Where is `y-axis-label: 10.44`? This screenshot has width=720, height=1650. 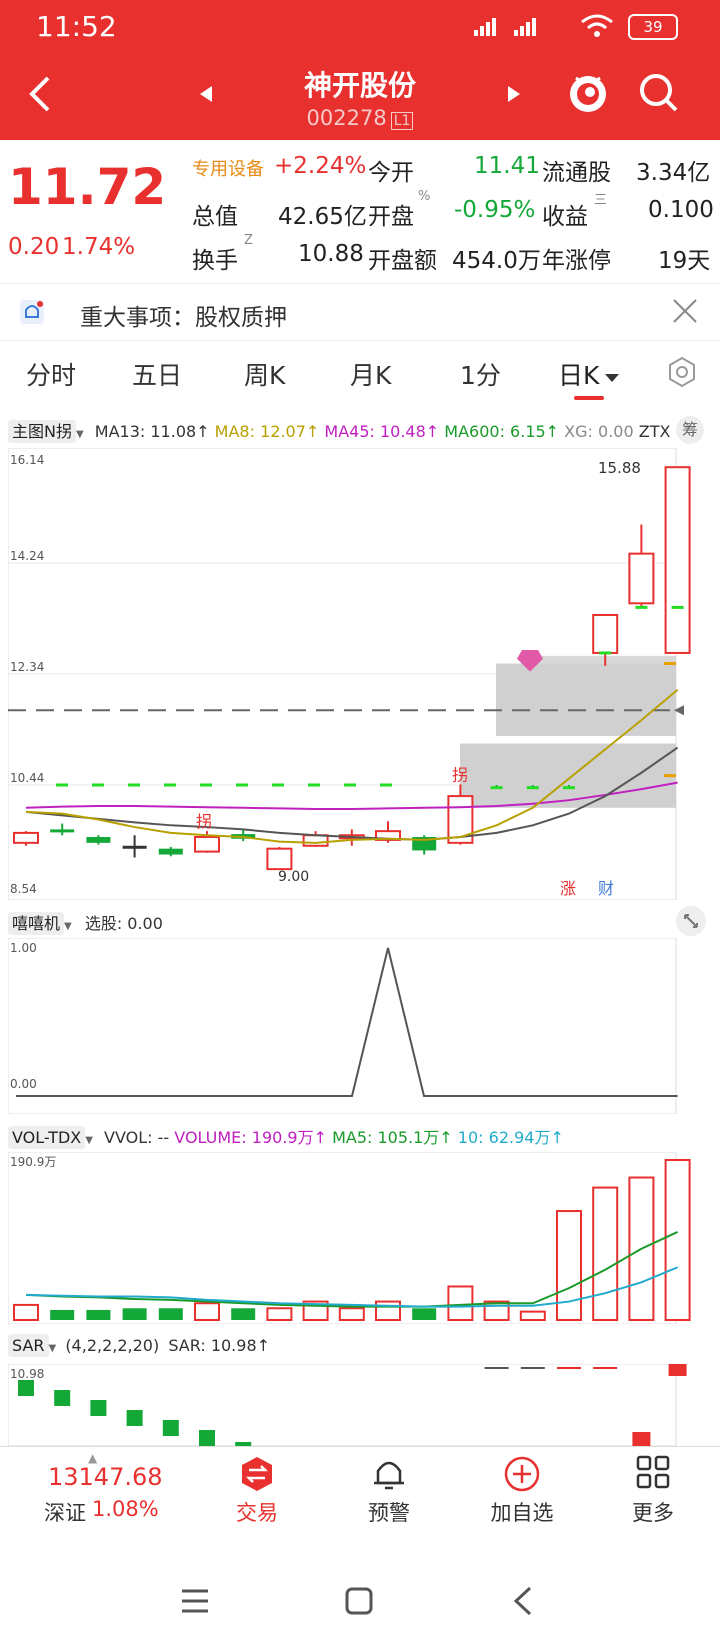 y-axis-label: 10.44 is located at coordinates (27, 778).